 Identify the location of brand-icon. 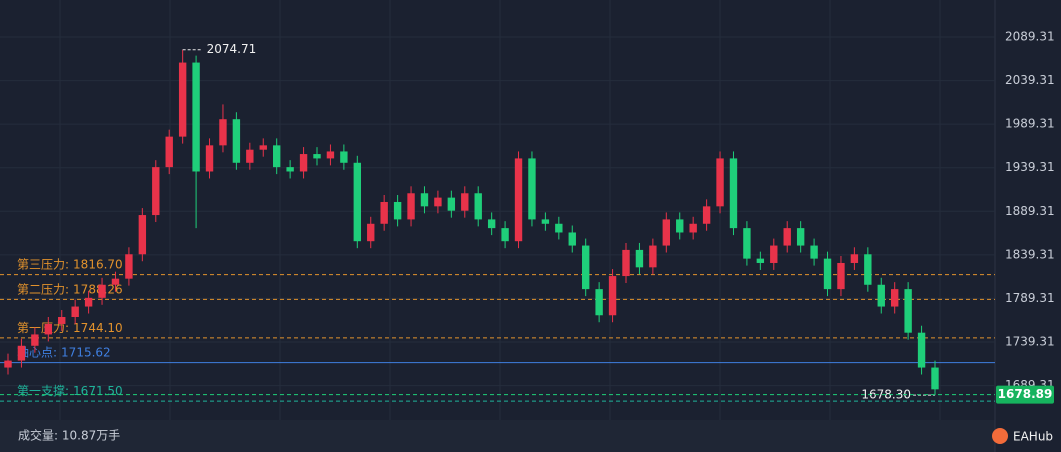
(1000, 436).